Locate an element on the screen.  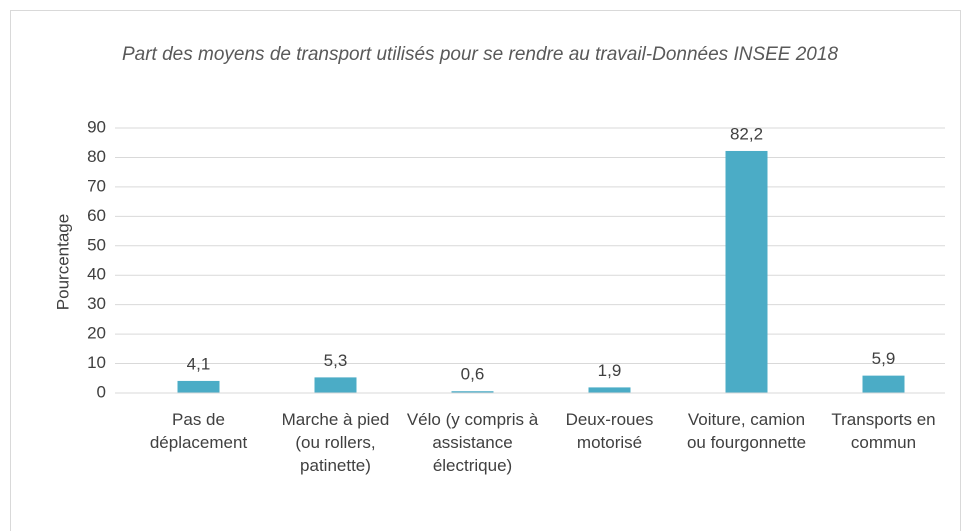
x-tick-label: Deux-roues motorisé is located at coordinates (609, 431).